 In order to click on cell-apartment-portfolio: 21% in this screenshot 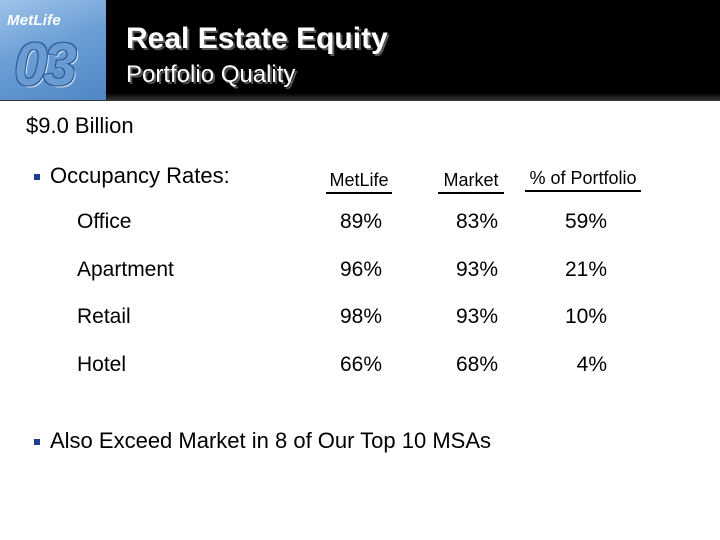, I will do `click(585, 269)`.